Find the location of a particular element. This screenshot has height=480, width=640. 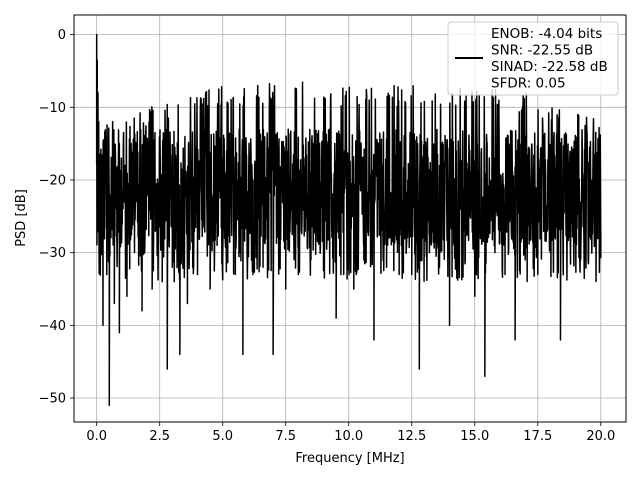

x-tick-label: 20.0 is located at coordinates (600, 436).